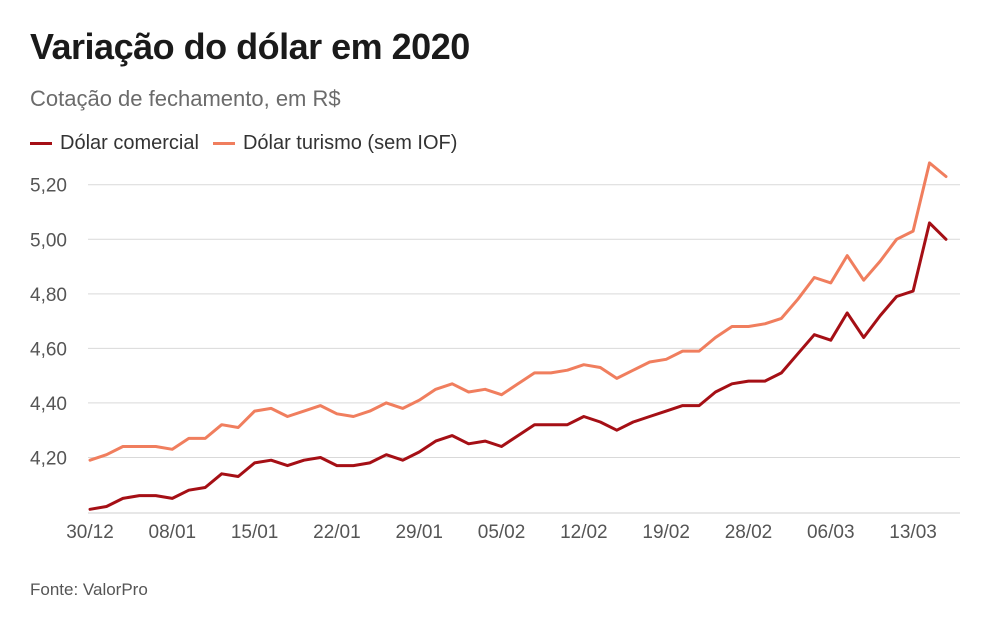 This screenshot has height=638, width=1000. What do you see at coordinates (48, 295) in the screenshot?
I see `y-tick-label: 4,80` at bounding box center [48, 295].